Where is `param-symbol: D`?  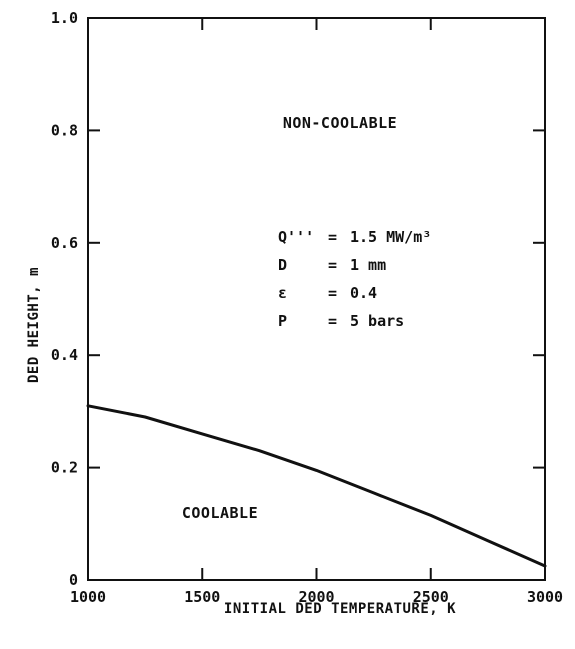
param-symbol: D is located at coordinates (282, 265).